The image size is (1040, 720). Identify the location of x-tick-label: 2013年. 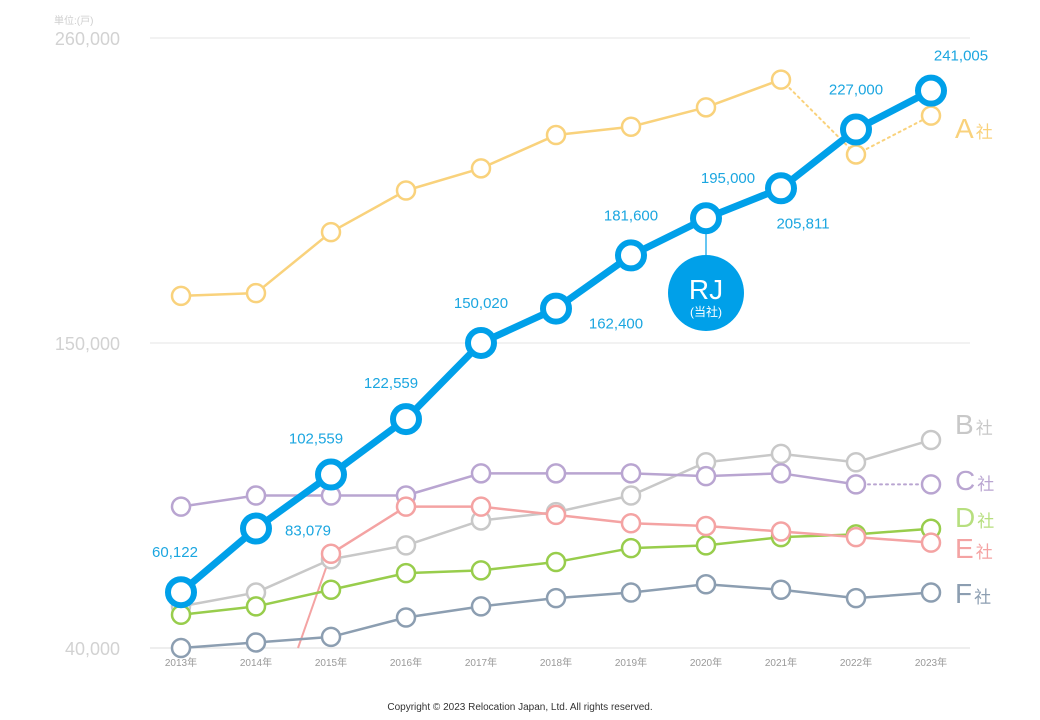
(181, 662).